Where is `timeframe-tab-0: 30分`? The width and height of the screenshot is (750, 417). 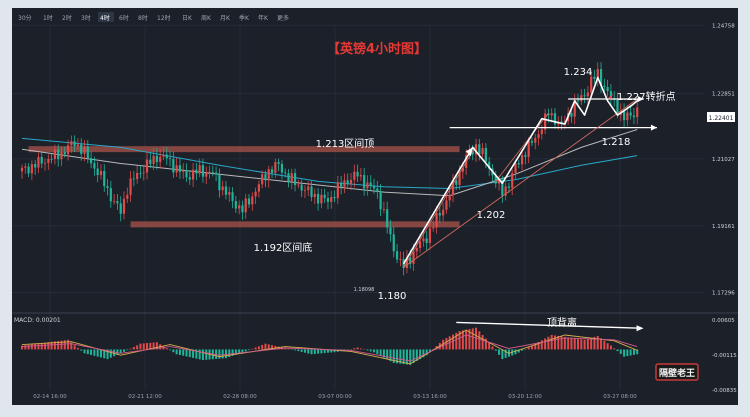
timeframe-tab-0: 30分 is located at coordinates (25, 18).